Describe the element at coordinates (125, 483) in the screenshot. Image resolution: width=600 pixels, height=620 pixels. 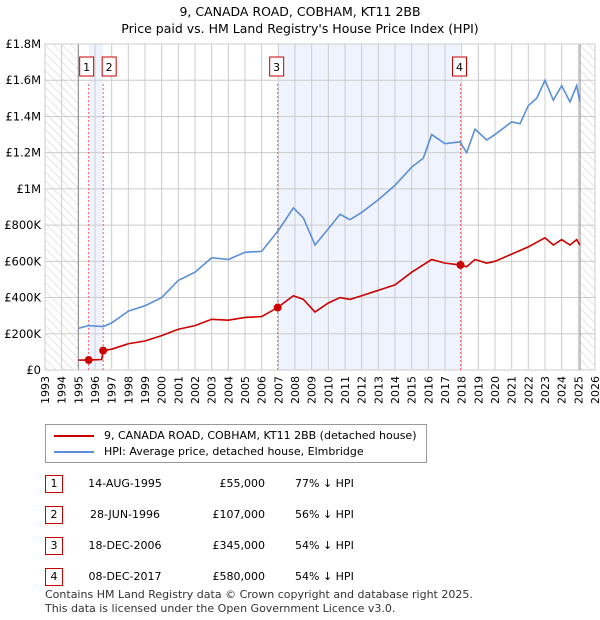
I see `sale-date: 14-AUG-1995` at that location.